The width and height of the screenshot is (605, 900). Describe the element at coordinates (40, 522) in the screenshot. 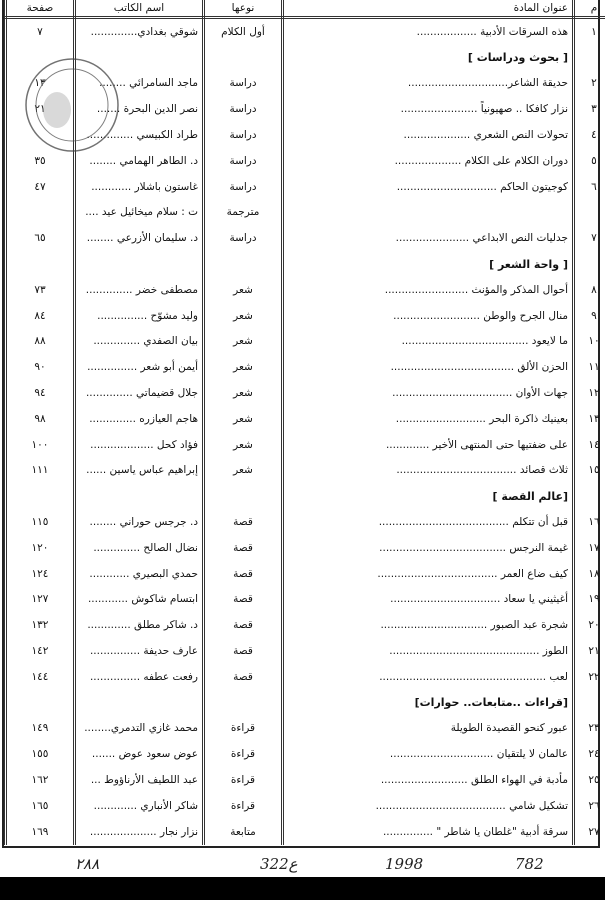

I see `item-page: ١١٥` at that location.